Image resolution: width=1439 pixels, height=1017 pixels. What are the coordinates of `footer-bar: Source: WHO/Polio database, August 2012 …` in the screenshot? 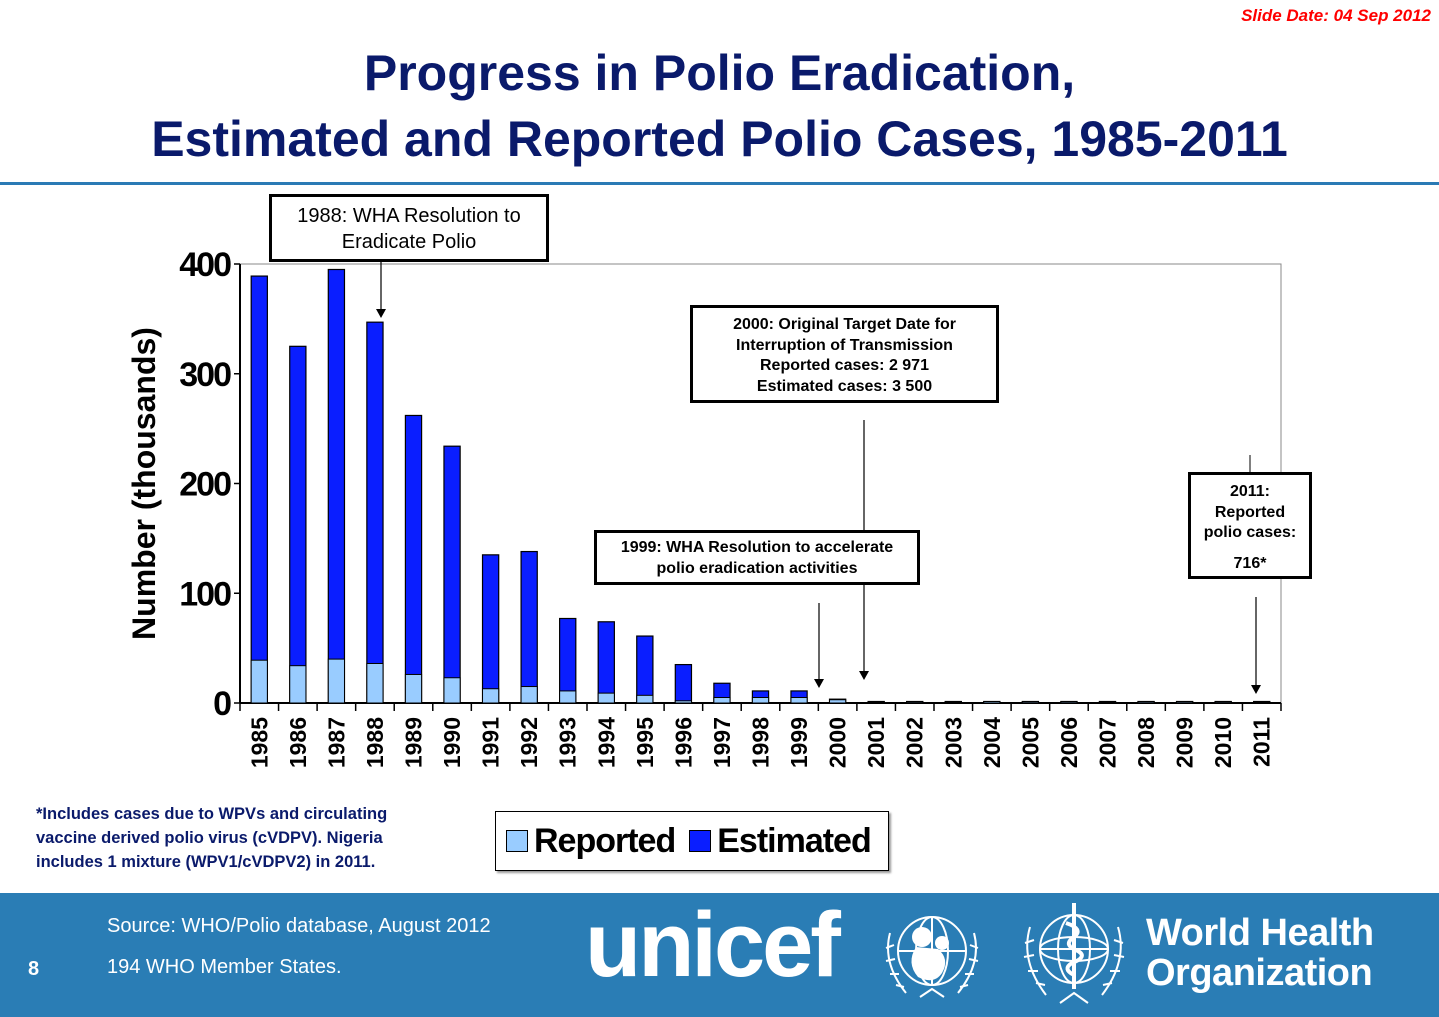 It's located at (719, 955).